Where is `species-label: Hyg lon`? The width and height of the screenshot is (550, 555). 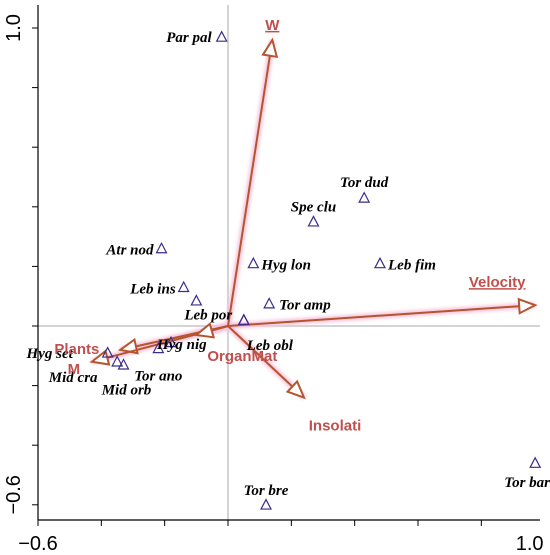 species-label: Hyg lon is located at coordinates (285, 265).